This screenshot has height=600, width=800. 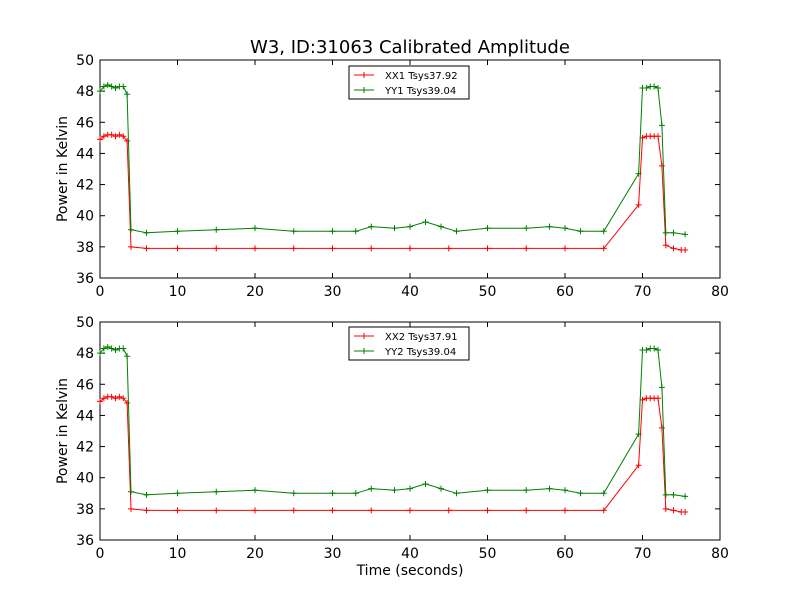 What do you see at coordinates (488, 554) in the screenshot?
I see `x-tick-label: 50` at bounding box center [488, 554].